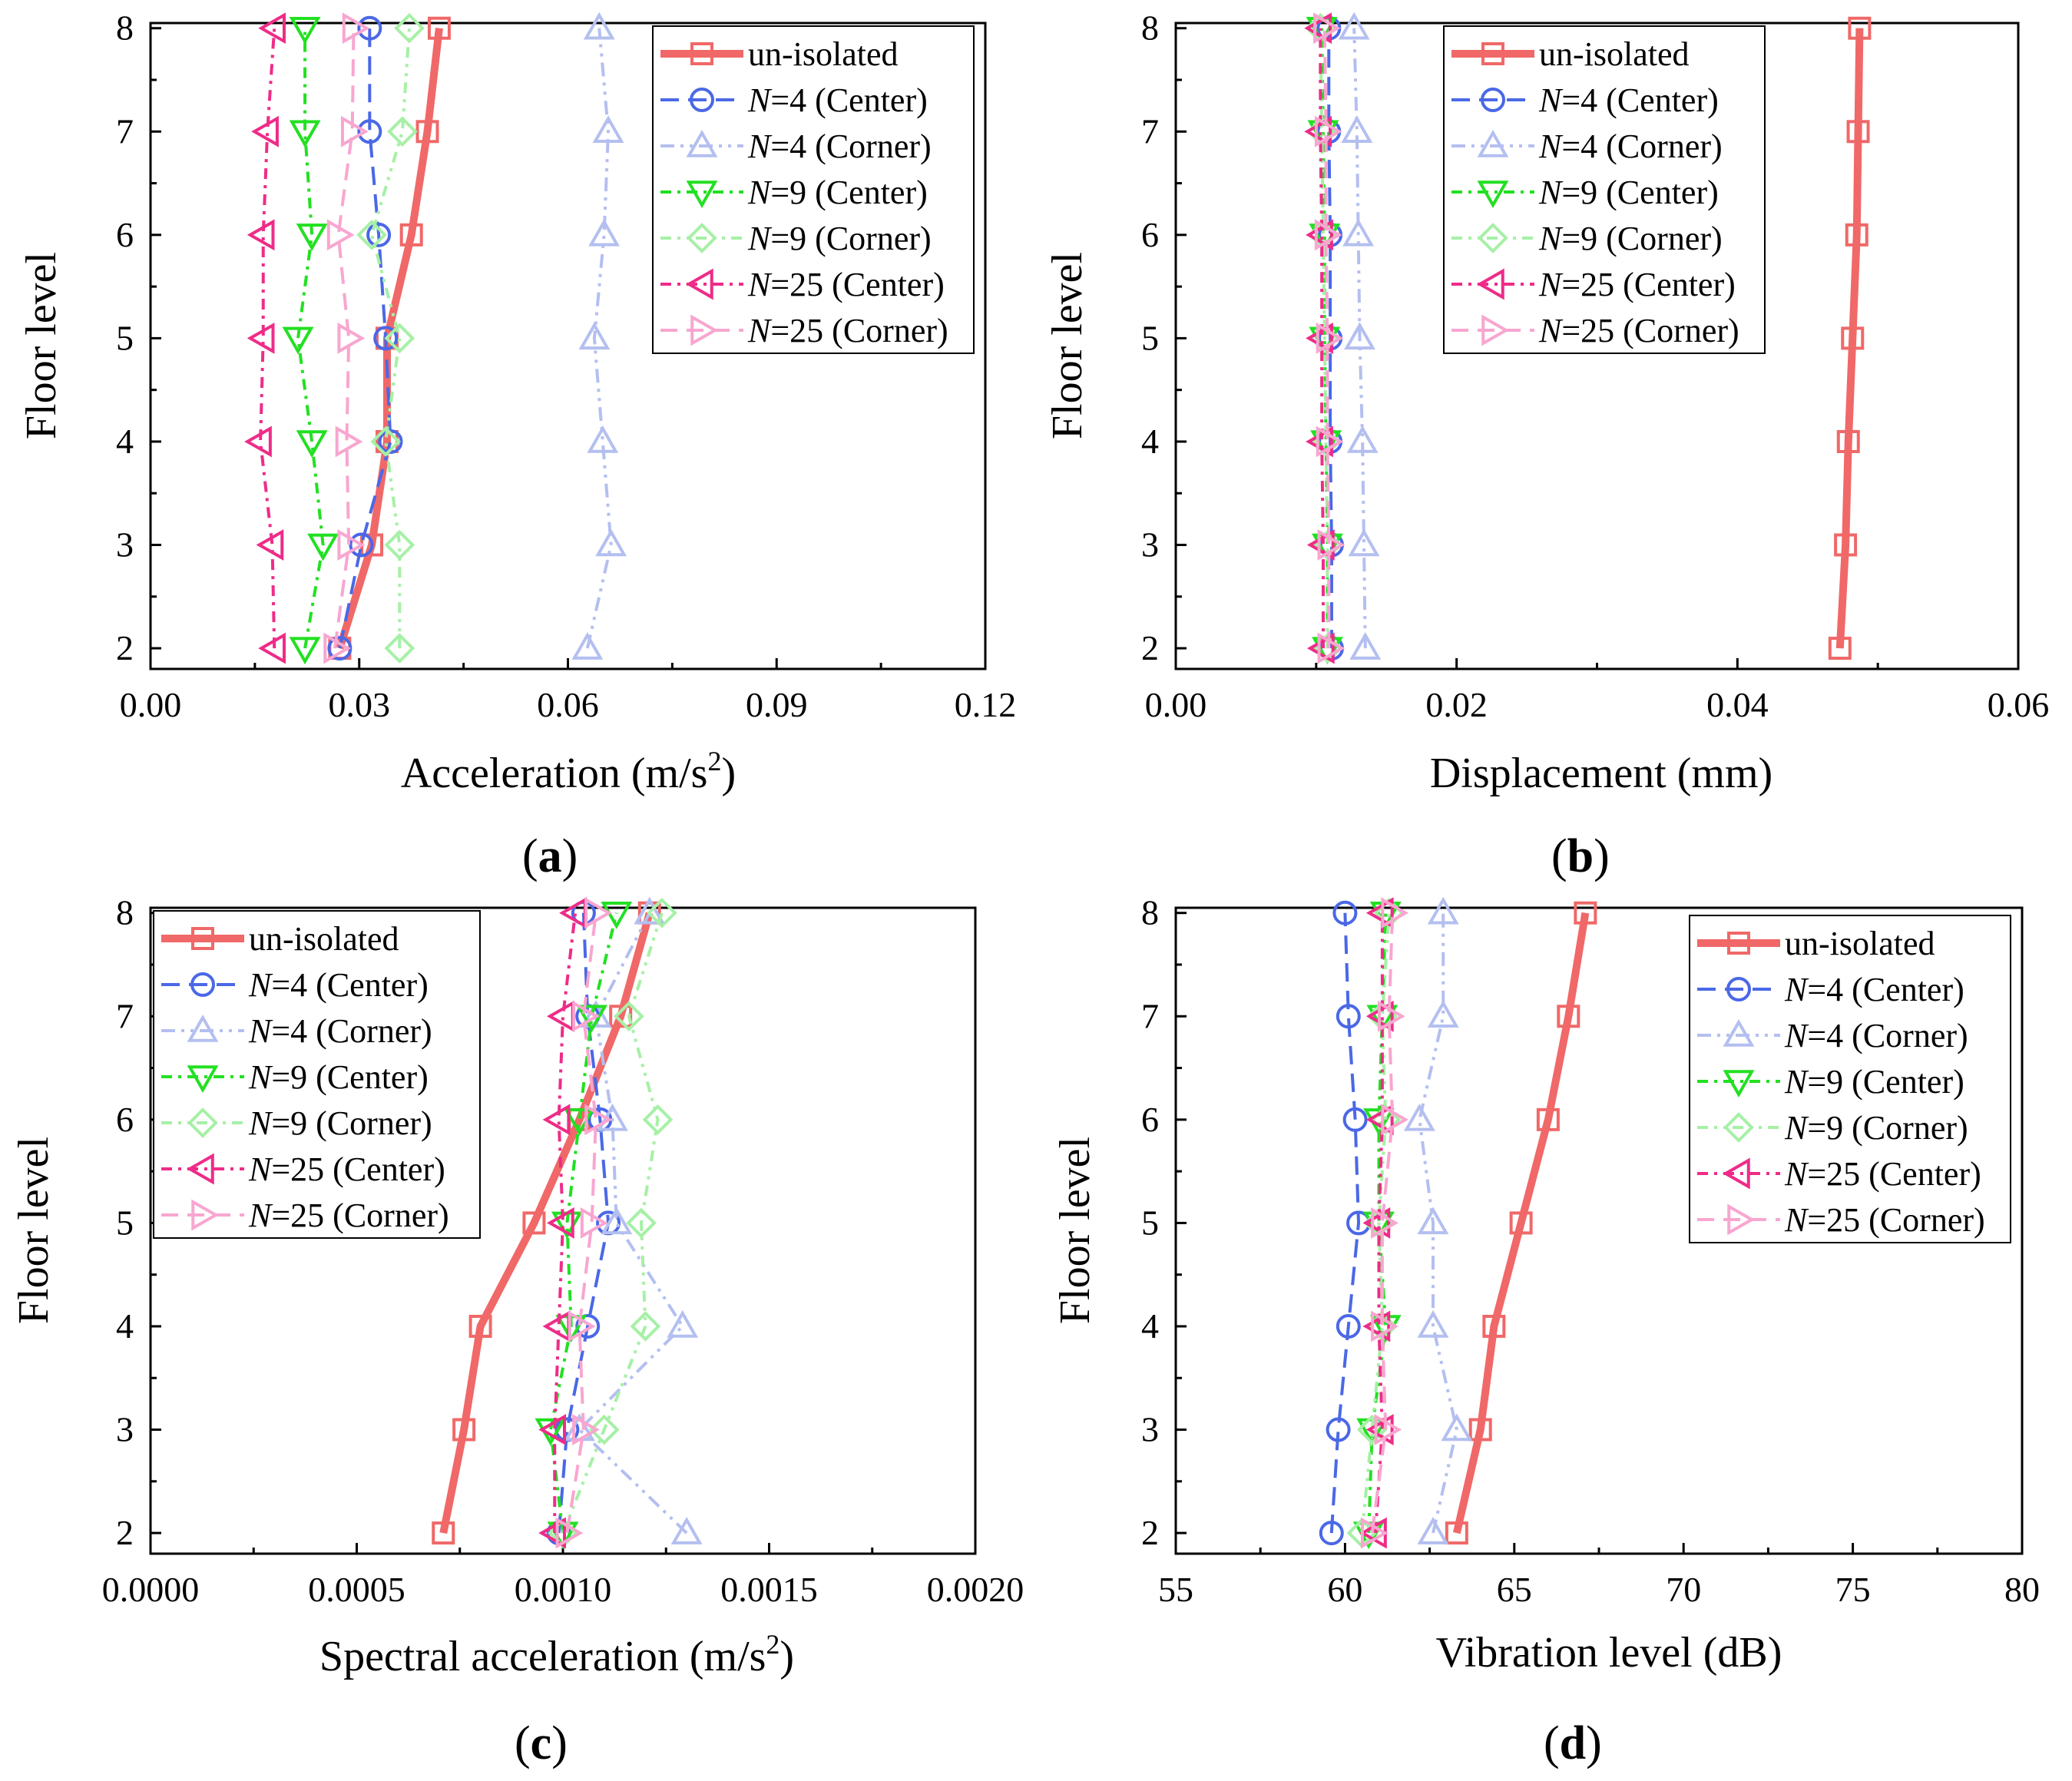 The width and height of the screenshot is (2072, 1781). What do you see at coordinates (1344, 1589) in the screenshot?
I see `x-tick-label: 60` at bounding box center [1344, 1589].